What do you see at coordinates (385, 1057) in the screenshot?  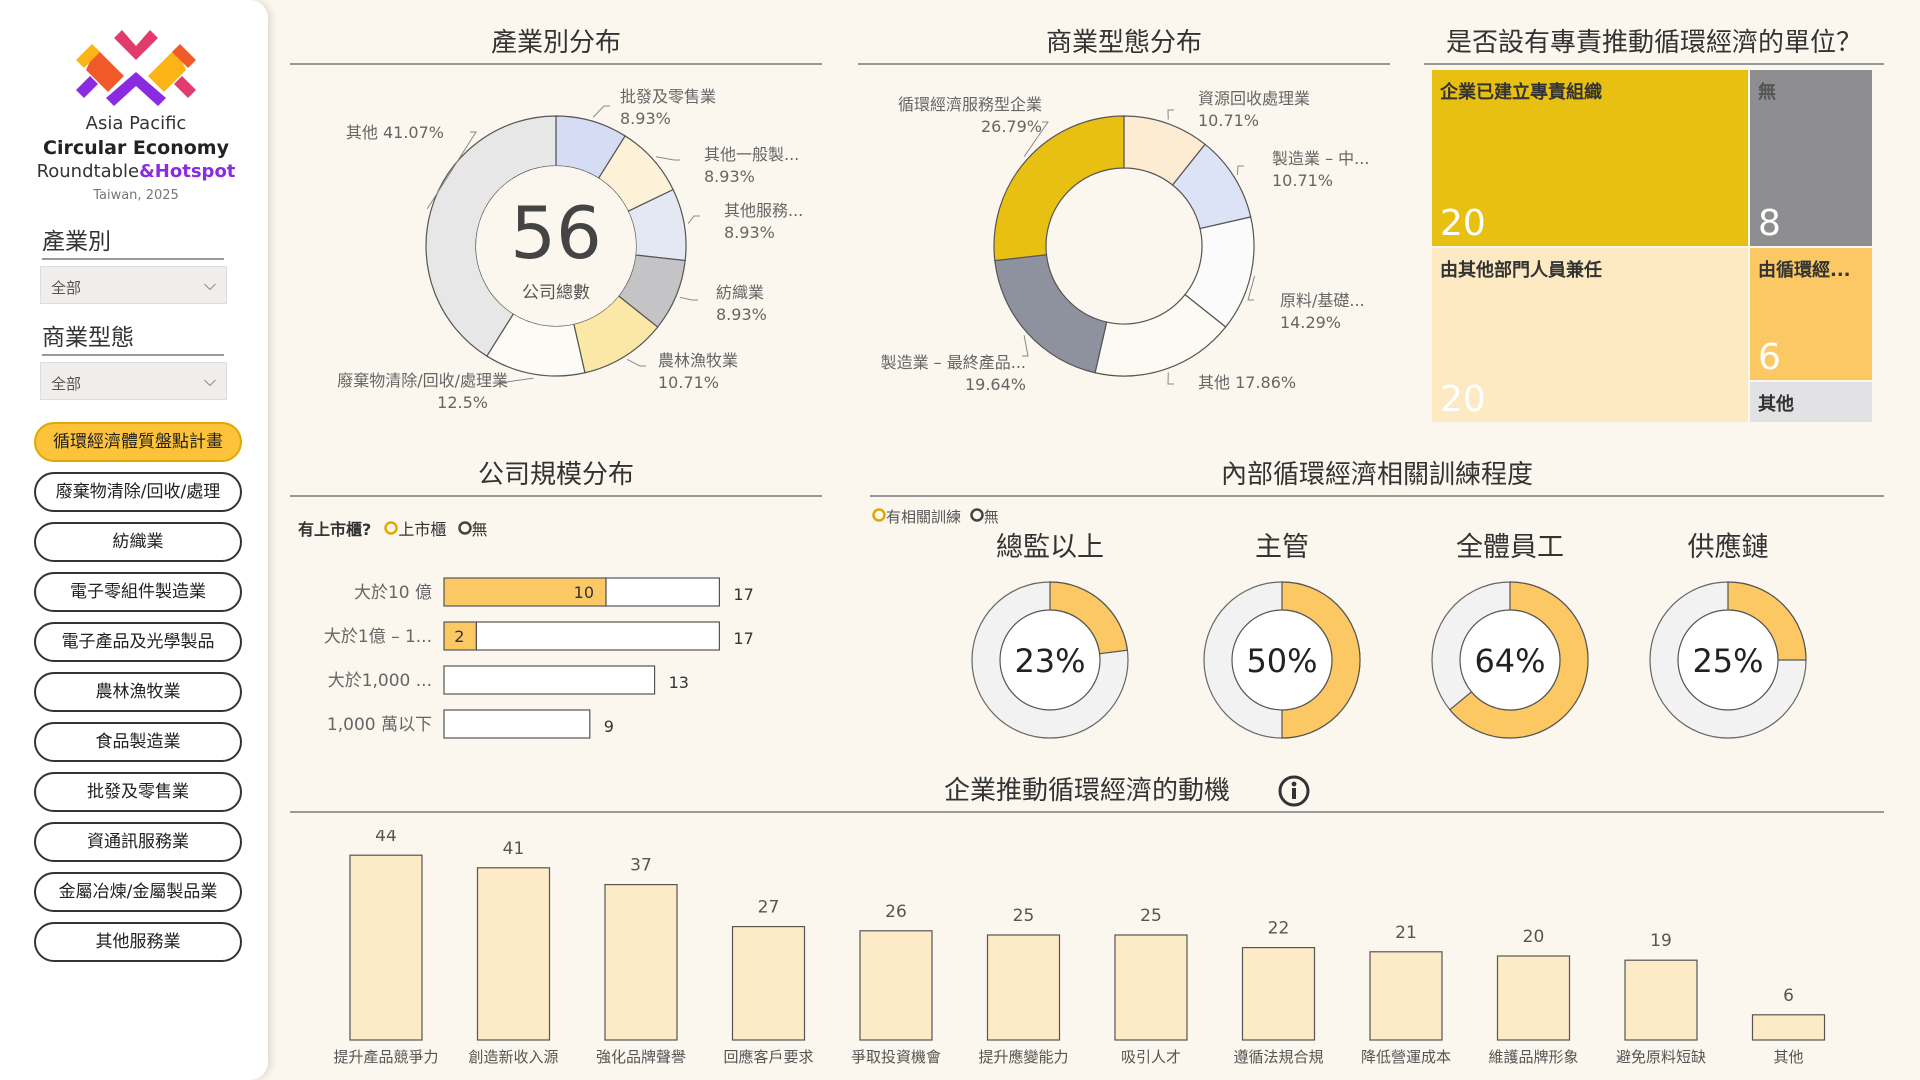 I see `motivation-category-label: 提升產品競爭力` at bounding box center [385, 1057].